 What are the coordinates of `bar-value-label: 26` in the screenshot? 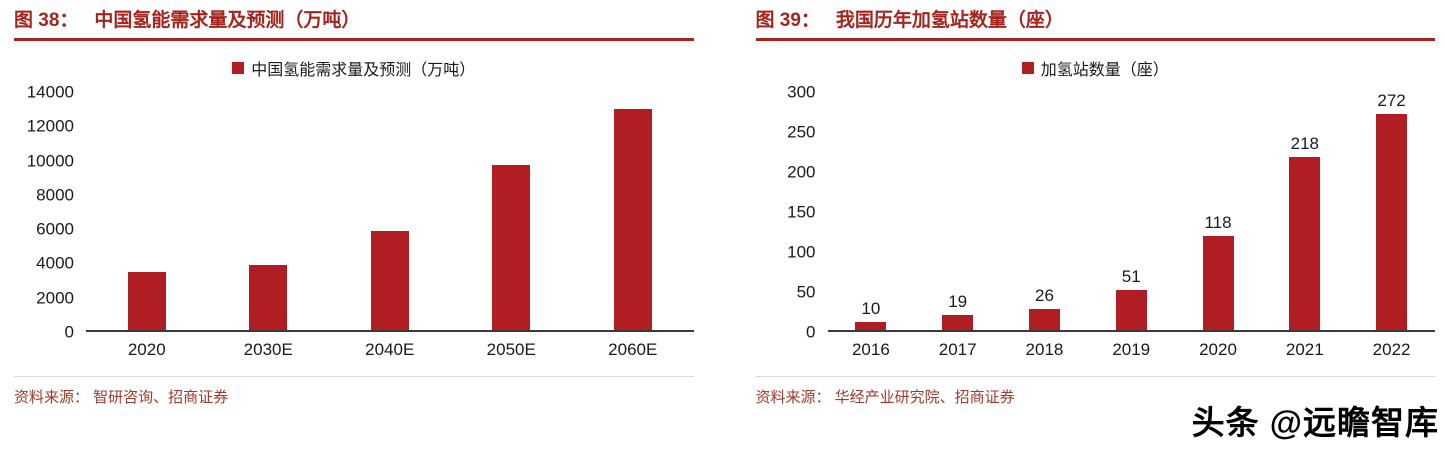 It's located at (1044, 296).